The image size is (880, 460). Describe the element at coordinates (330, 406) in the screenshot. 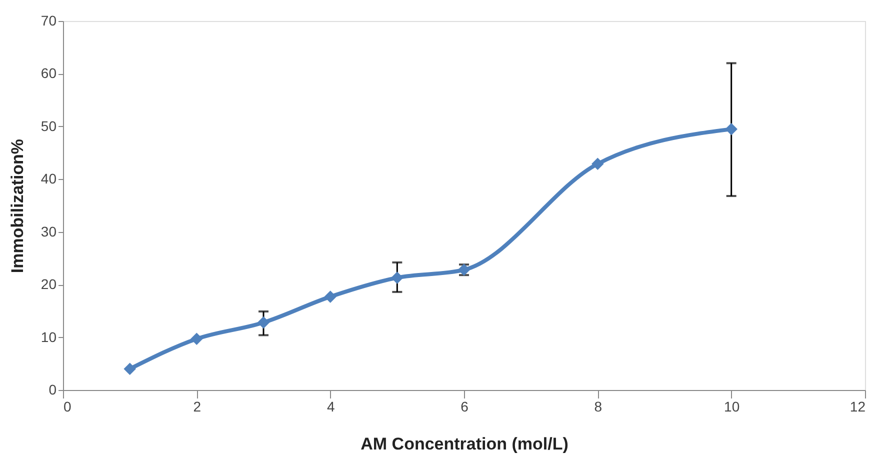

I see `x-tick-label: 4` at that location.